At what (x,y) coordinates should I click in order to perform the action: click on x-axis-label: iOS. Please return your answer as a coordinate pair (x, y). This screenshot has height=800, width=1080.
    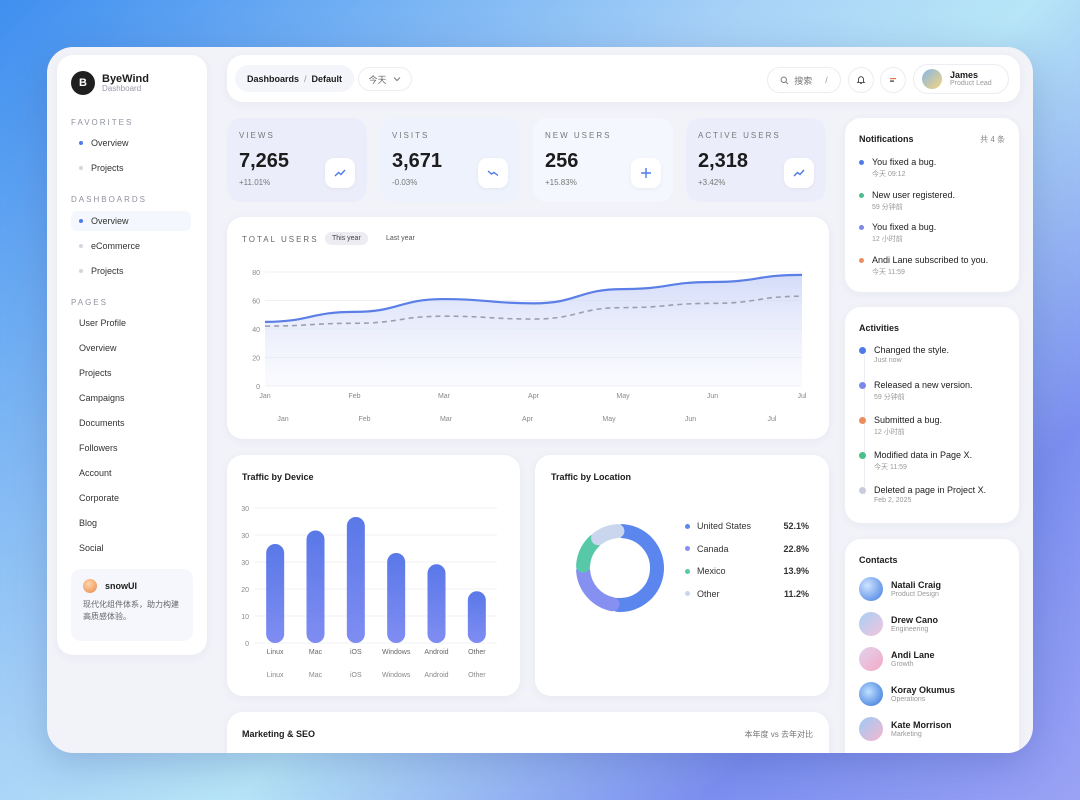
    Looking at the image, I should click on (356, 675).